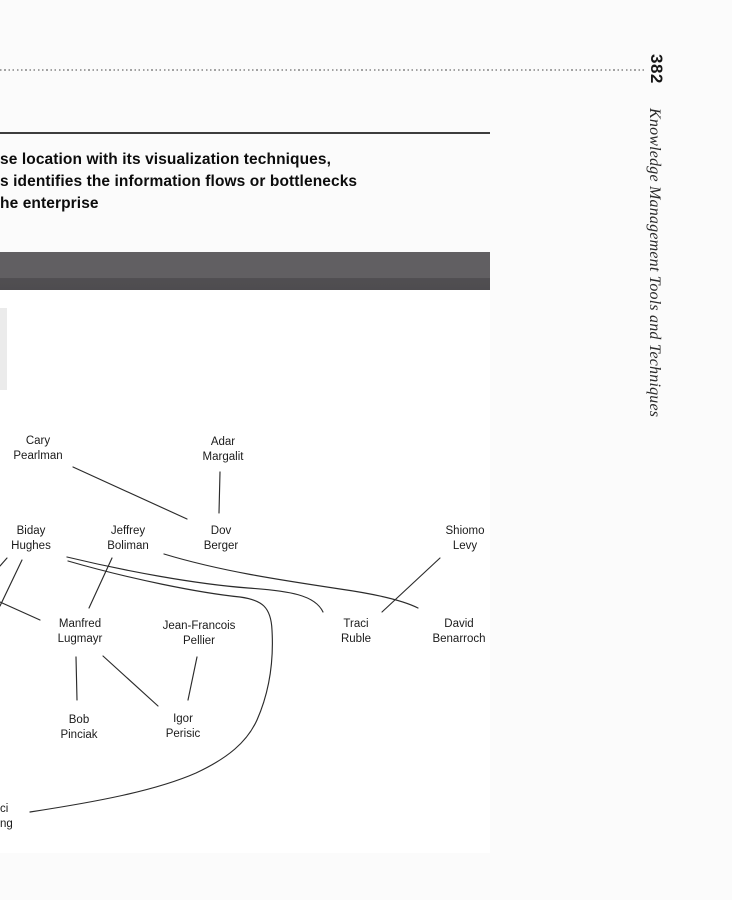  I want to click on edge-margalit-berger, so click(219, 492).